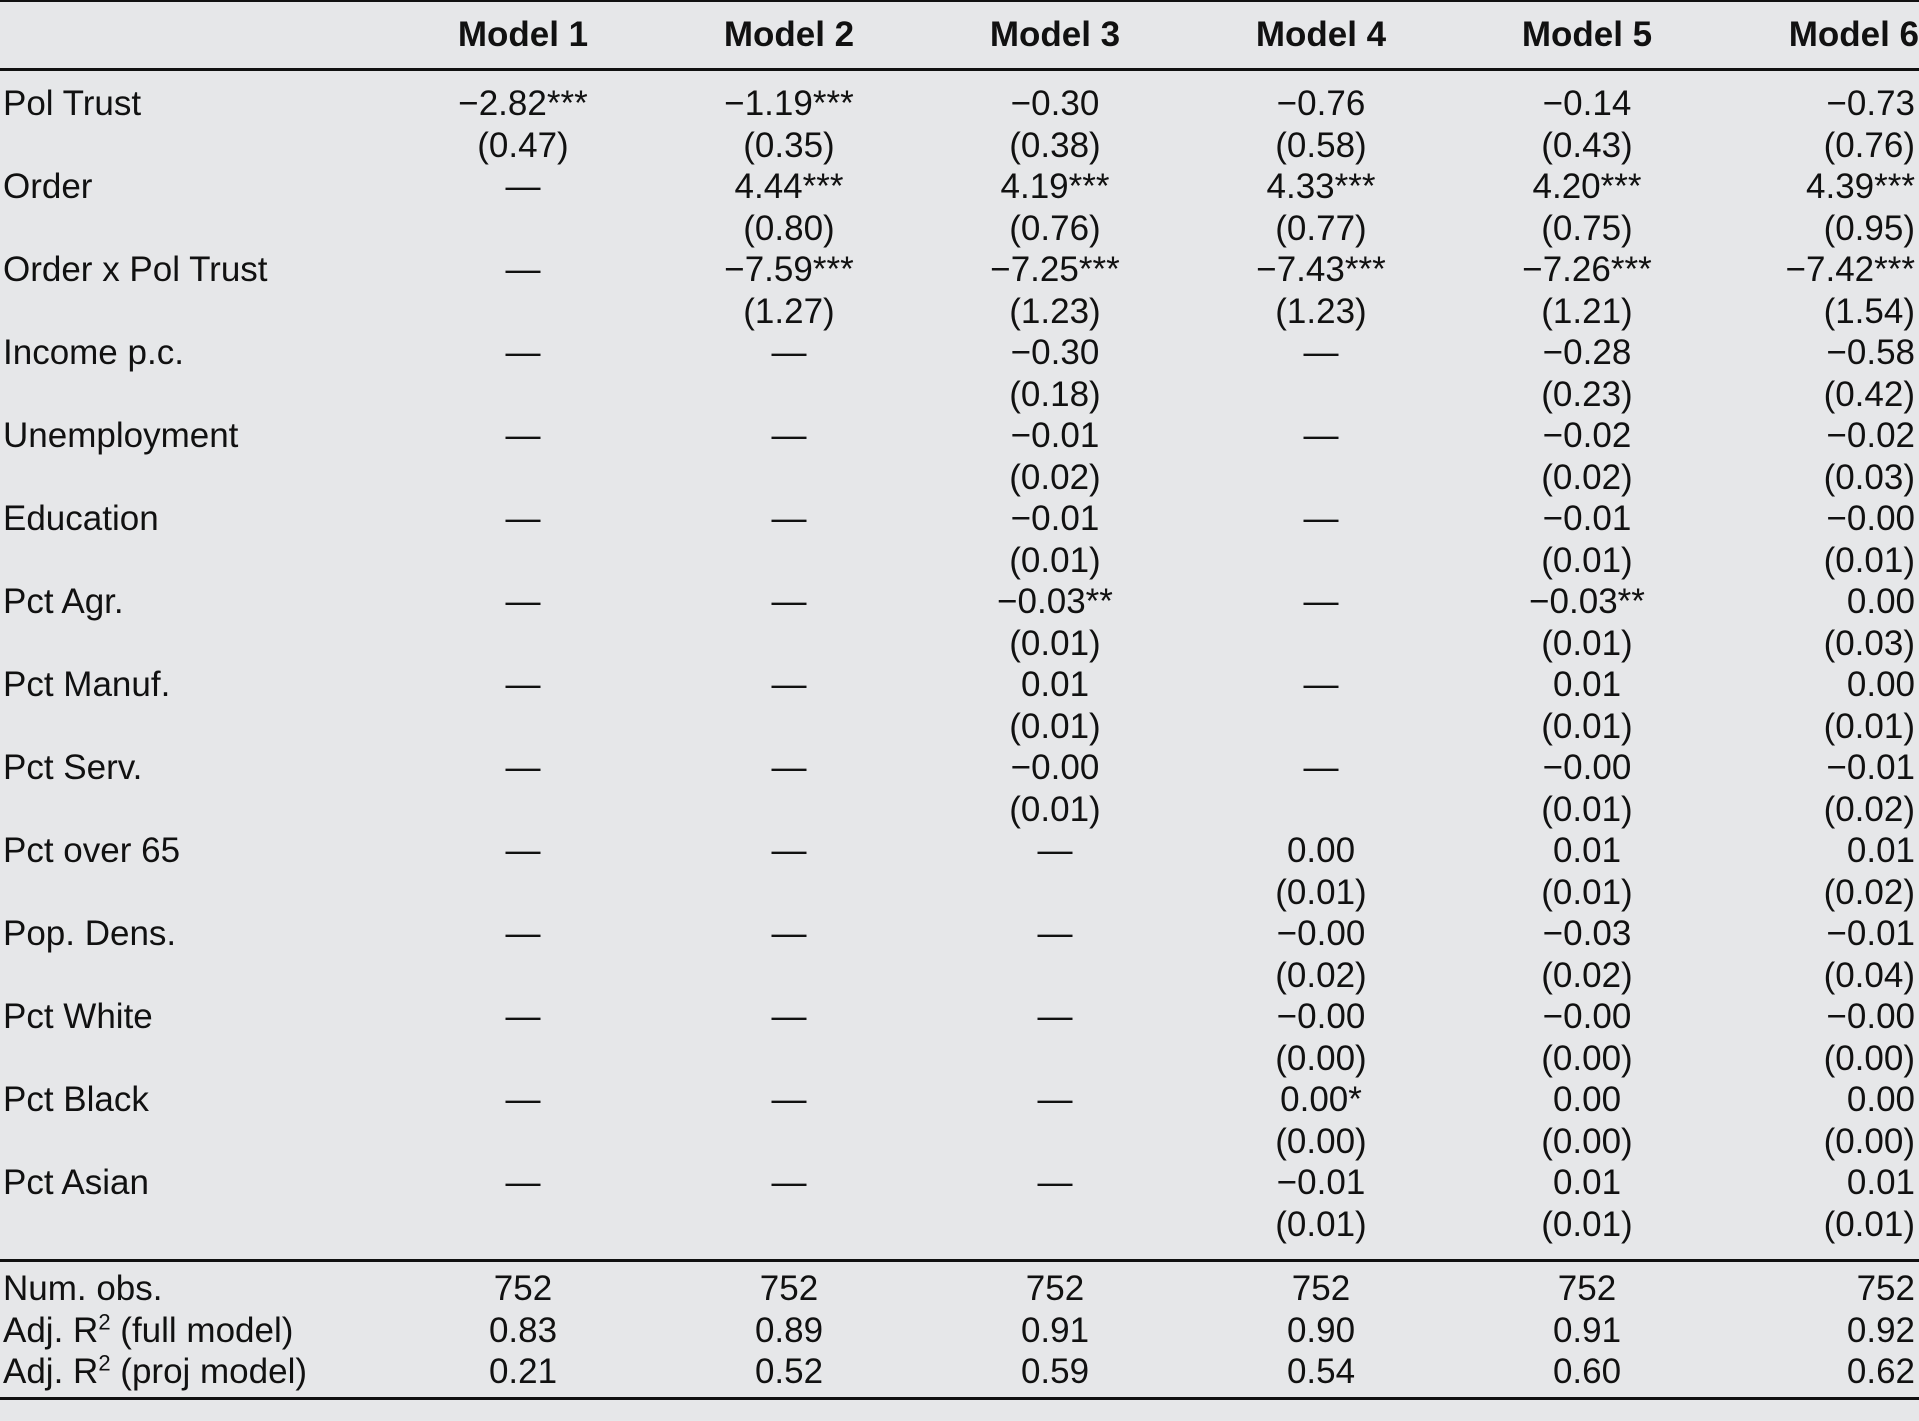 This screenshot has height=1421, width=1919. I want to click on stat-value-cell: 0.89, so click(789, 1330).